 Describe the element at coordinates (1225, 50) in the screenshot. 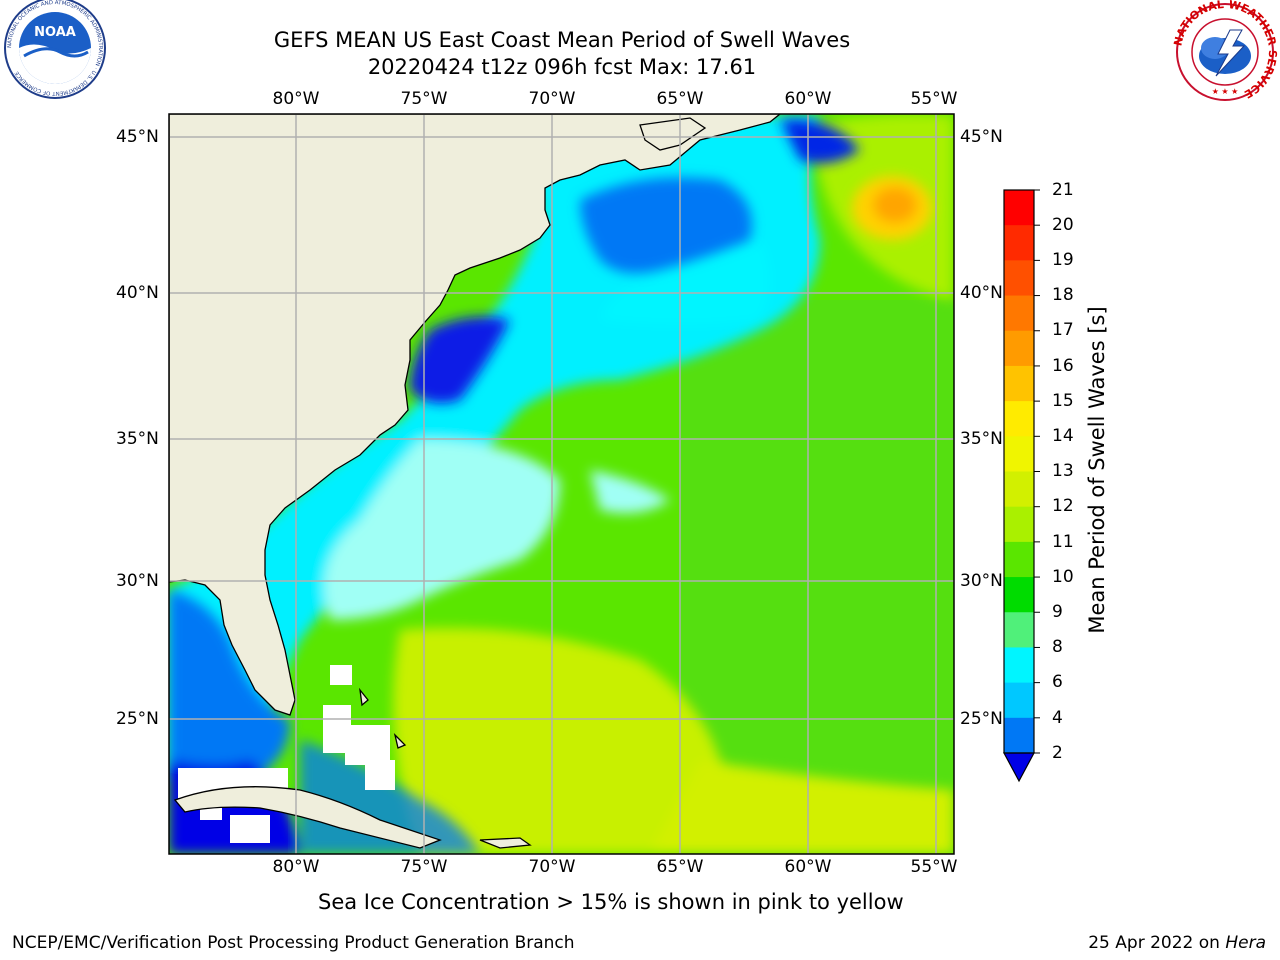

I see `nws-logo: NATIONAL WEATHER SERVICE ★ ★ ★` at that location.